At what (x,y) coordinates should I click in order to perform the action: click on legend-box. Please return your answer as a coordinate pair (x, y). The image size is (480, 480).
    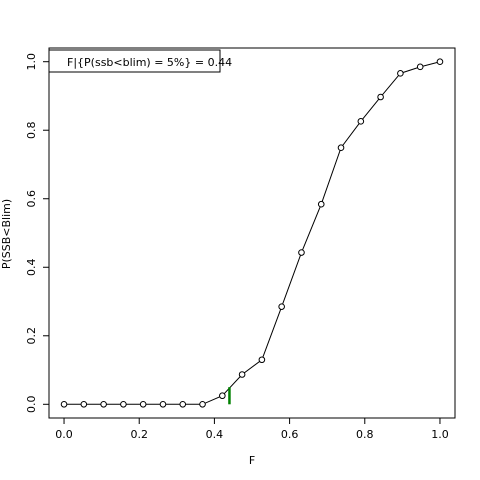
    Looking at the image, I should click on (134, 61).